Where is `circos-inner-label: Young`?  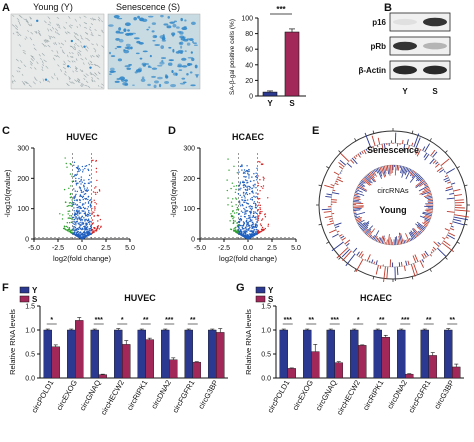 circos-inner-label: Young is located at coordinates (392, 210).